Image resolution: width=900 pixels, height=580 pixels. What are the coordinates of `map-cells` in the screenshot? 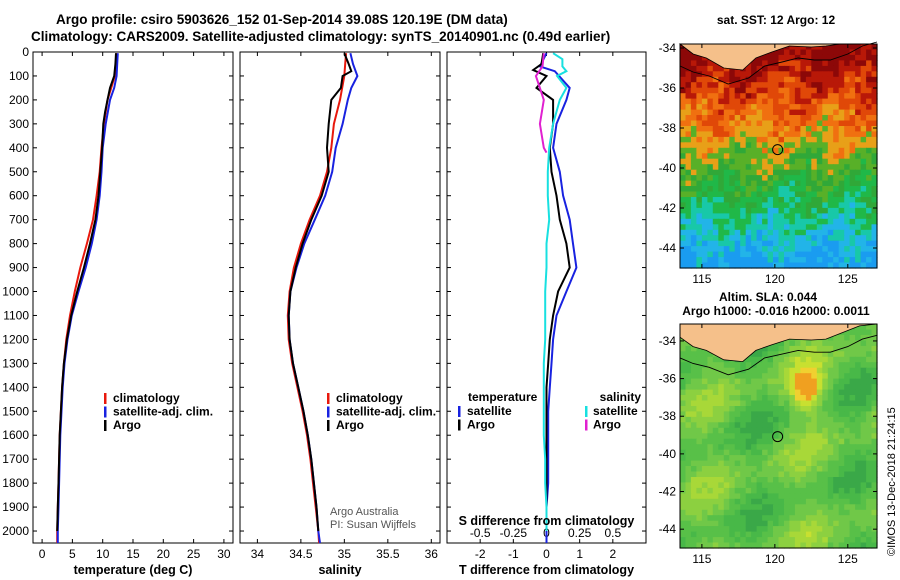 It's located at (779, 156).